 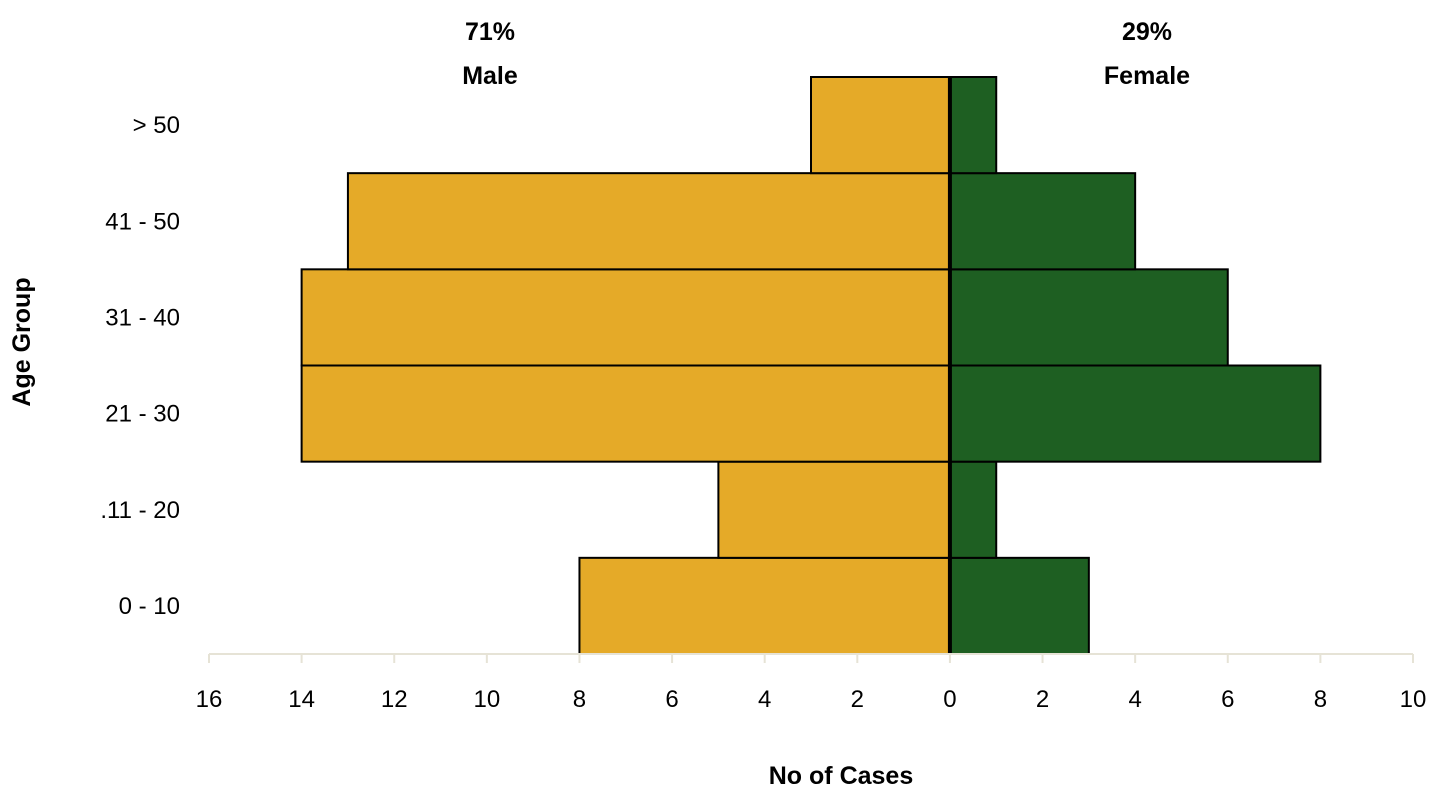 I want to click on x-axis: 16 14 12 10 8 6 4 2 0 2 4 6 8 10, so click(x=811, y=683).